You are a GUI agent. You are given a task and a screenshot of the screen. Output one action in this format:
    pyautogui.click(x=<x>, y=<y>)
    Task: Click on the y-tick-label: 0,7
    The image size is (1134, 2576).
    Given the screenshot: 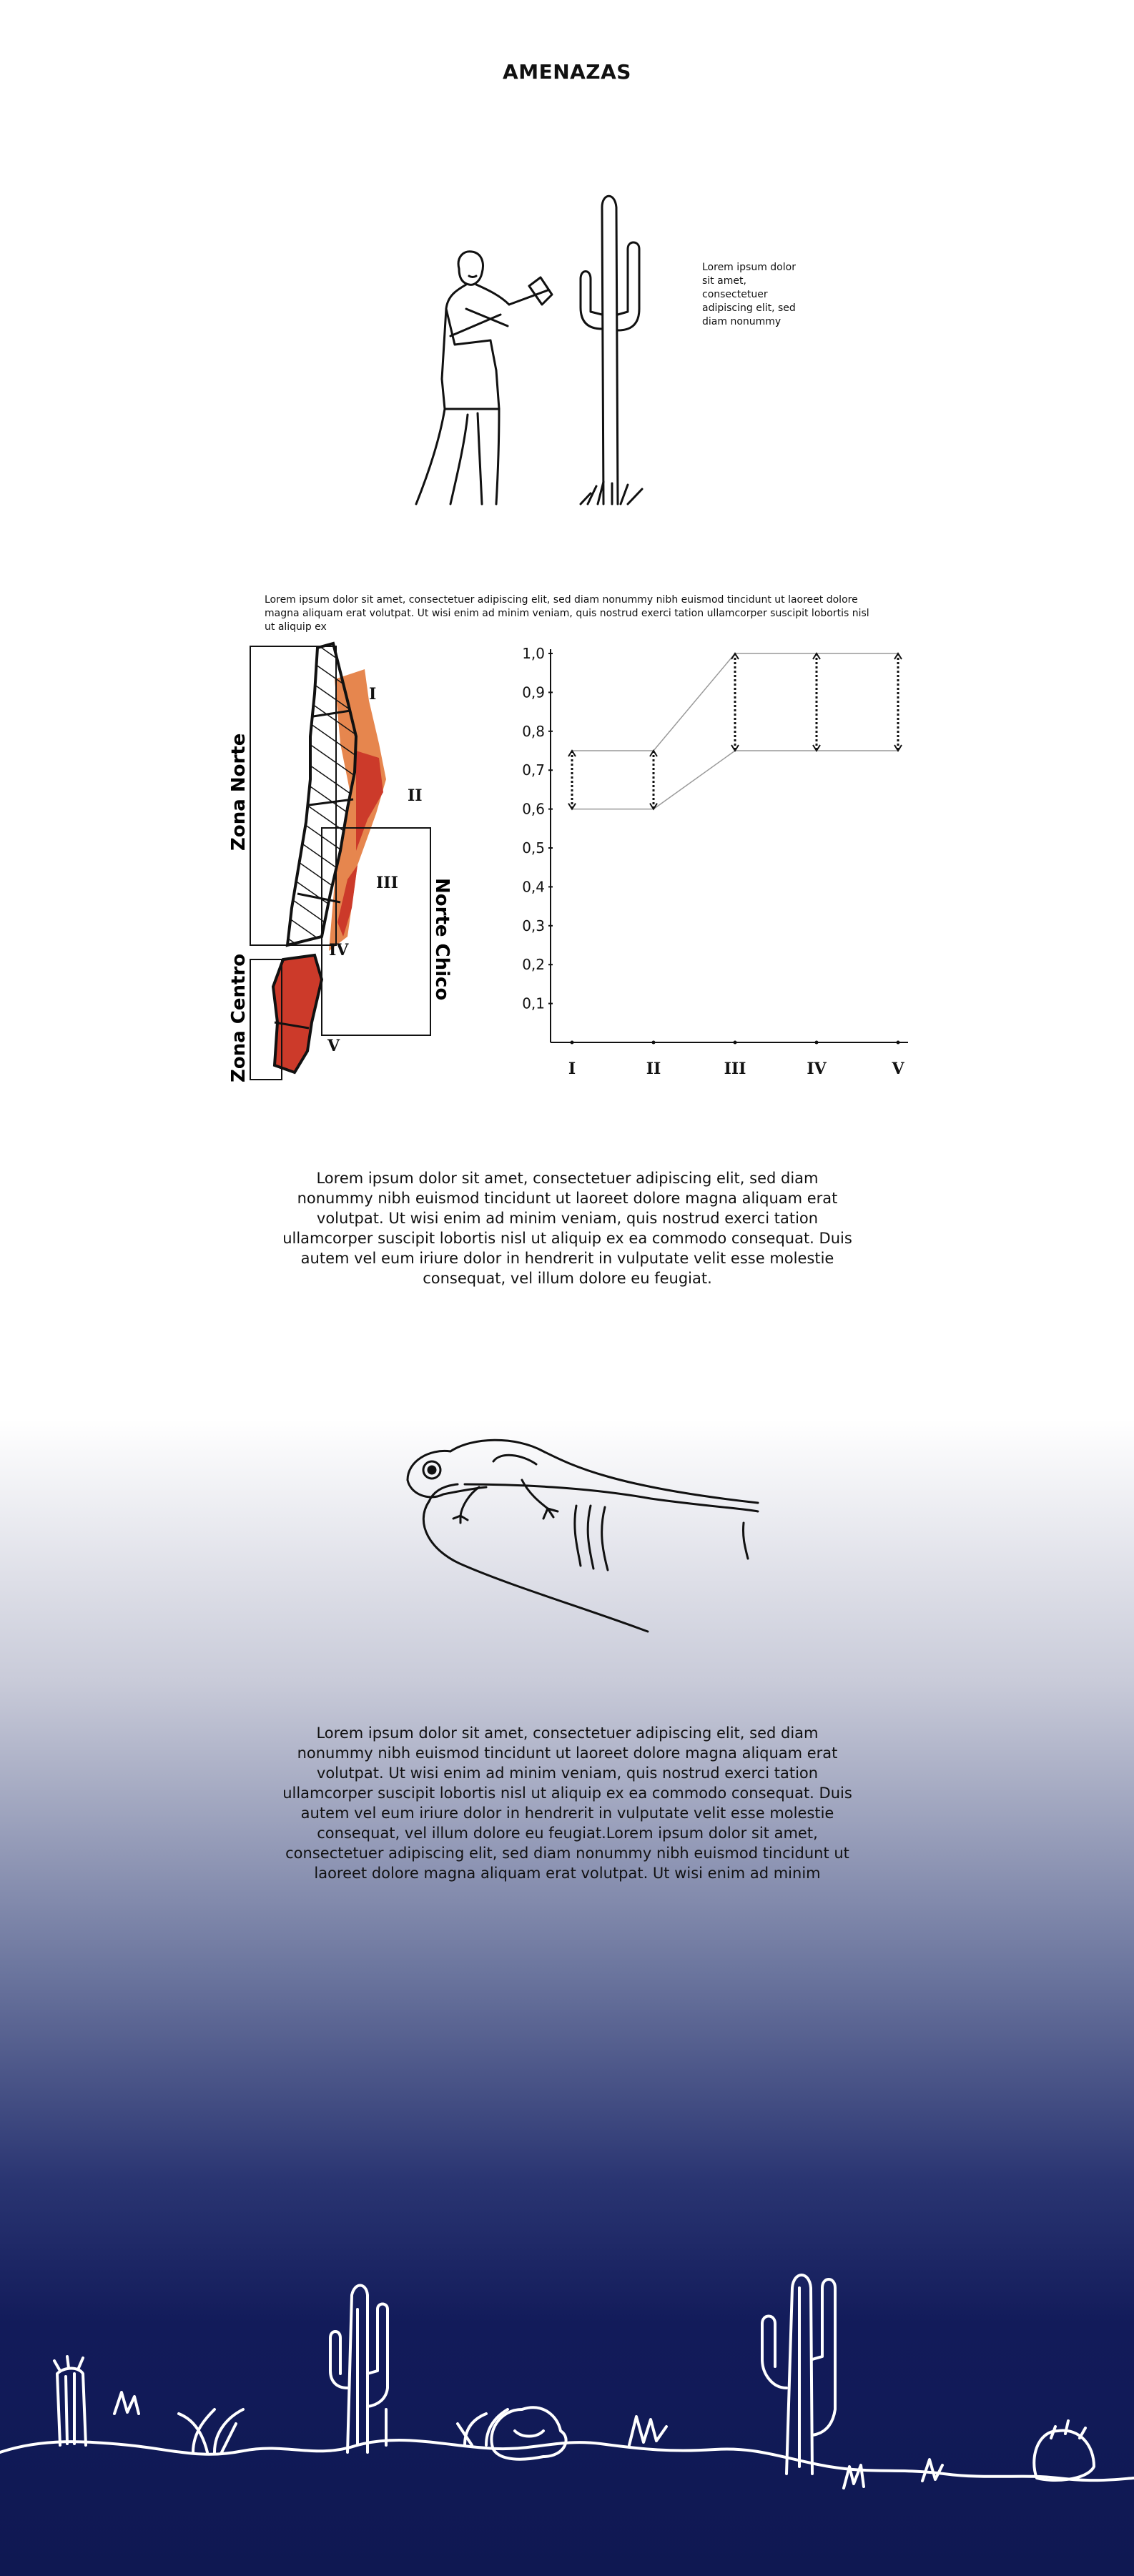 What is the action you would take?
    pyautogui.click(x=533, y=770)
    